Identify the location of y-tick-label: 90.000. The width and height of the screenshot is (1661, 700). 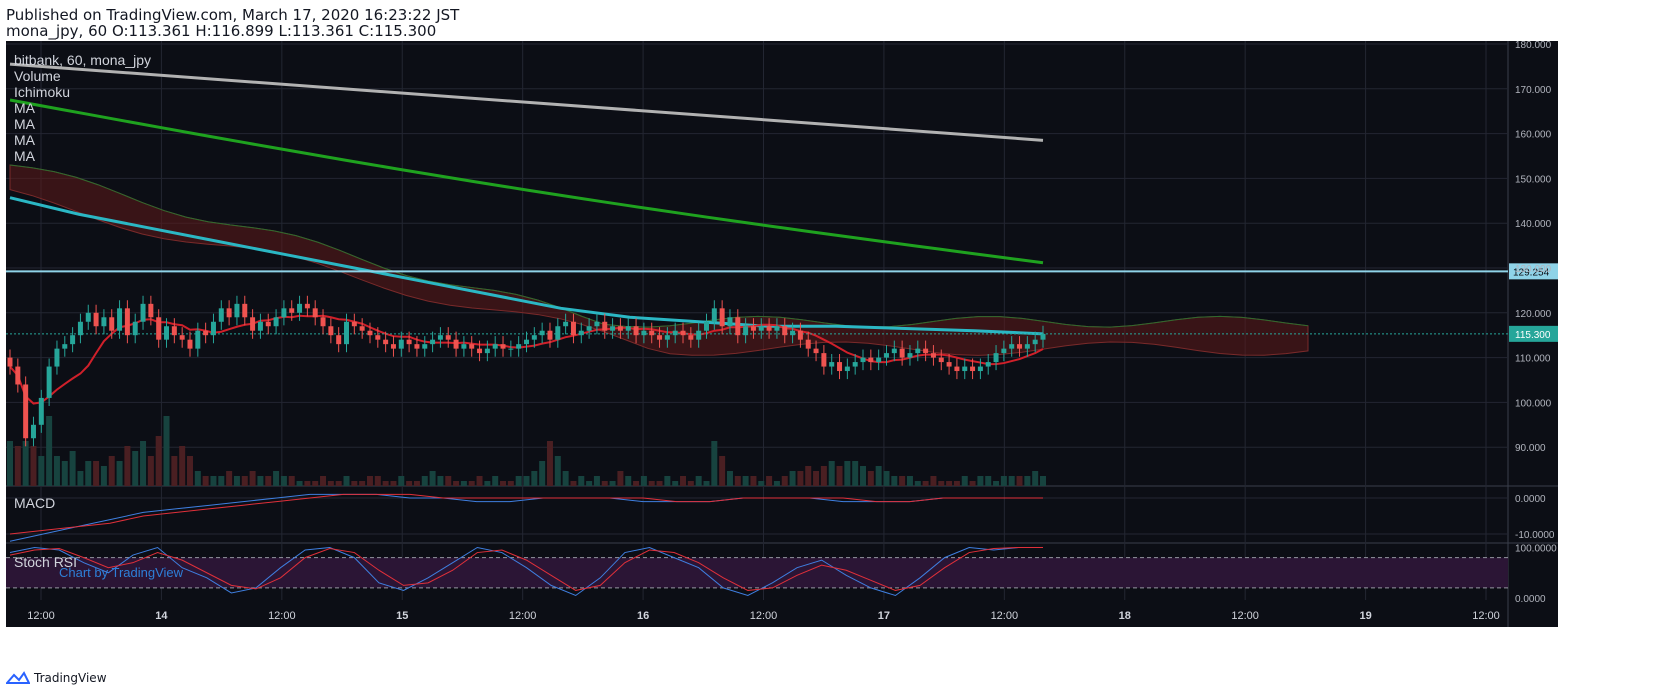
(1530, 448).